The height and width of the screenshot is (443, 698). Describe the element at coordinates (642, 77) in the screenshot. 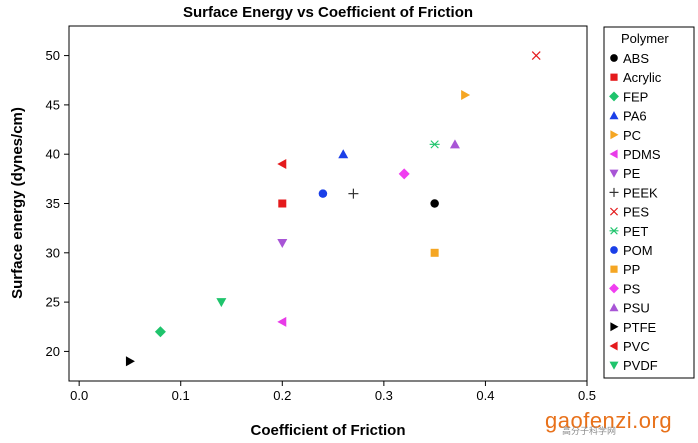

I see `legend-label: Acrylic` at that location.